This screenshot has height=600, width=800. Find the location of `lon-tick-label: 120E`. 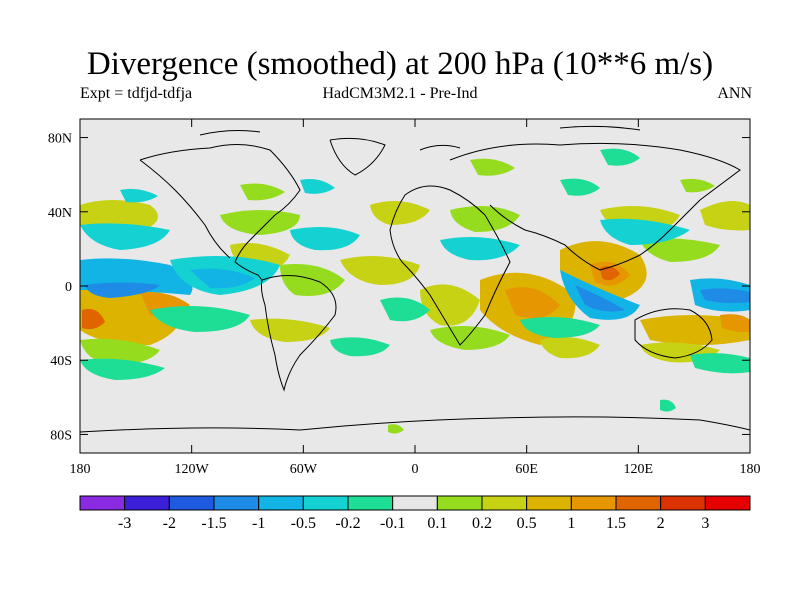

lon-tick-label: 120E is located at coordinates (639, 469).